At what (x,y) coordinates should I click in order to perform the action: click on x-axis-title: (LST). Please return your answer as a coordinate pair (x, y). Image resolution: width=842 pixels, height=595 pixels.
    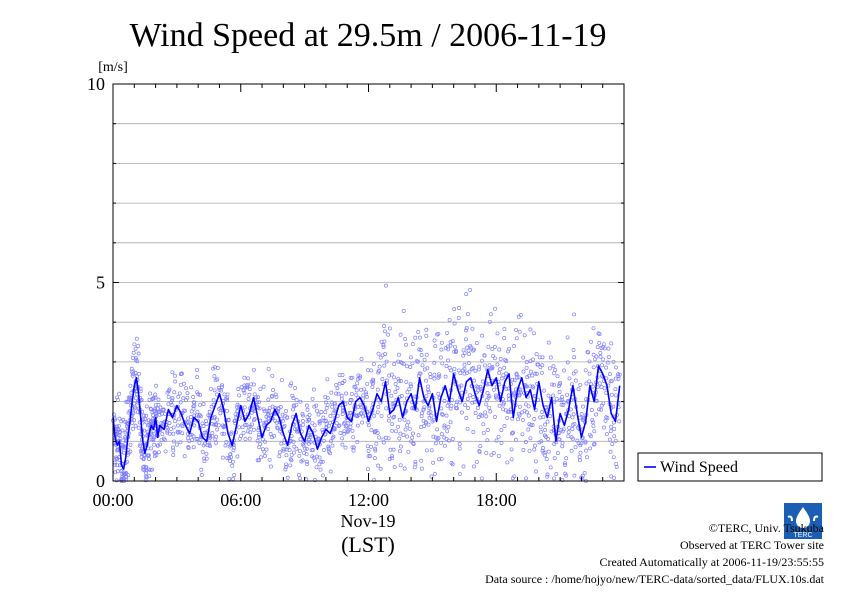
    Looking at the image, I should click on (368, 544).